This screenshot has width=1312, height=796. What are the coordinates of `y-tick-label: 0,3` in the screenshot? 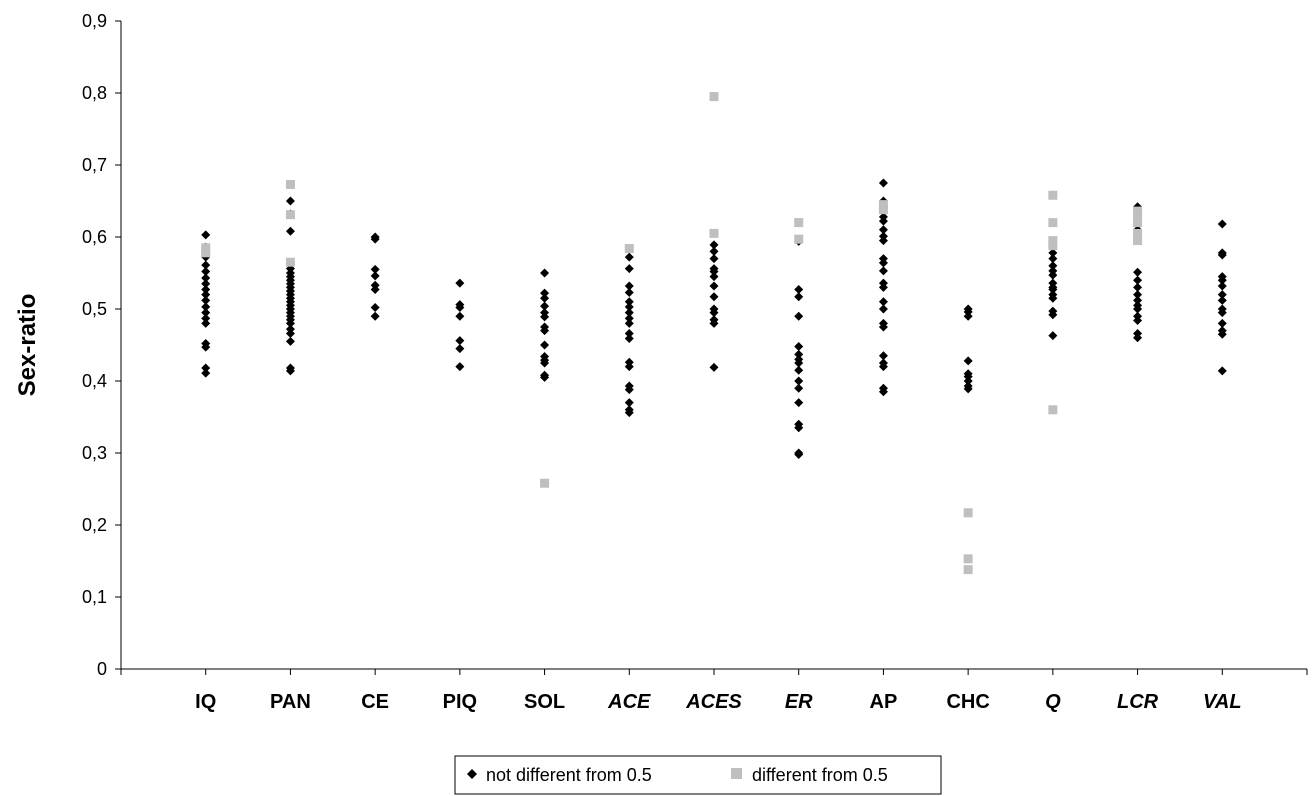 It's located at (94, 453).